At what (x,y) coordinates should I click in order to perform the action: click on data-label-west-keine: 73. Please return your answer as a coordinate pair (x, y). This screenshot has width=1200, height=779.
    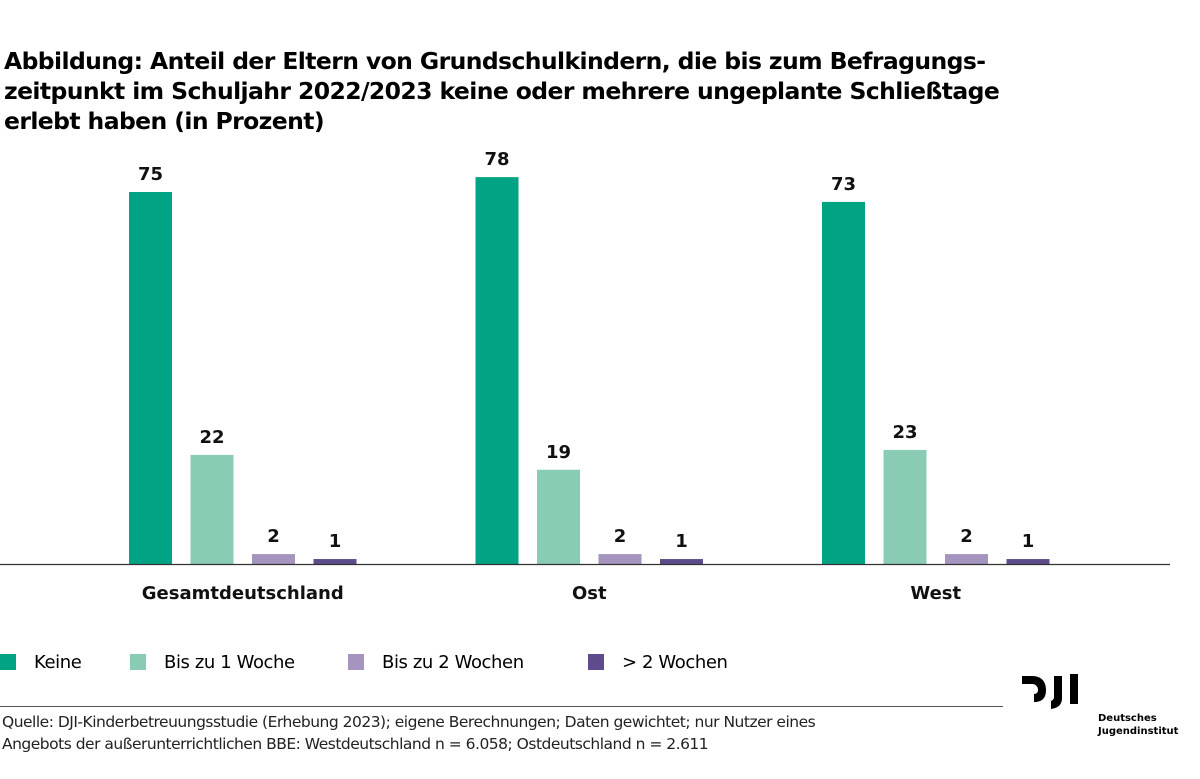
    Looking at the image, I should click on (843, 184).